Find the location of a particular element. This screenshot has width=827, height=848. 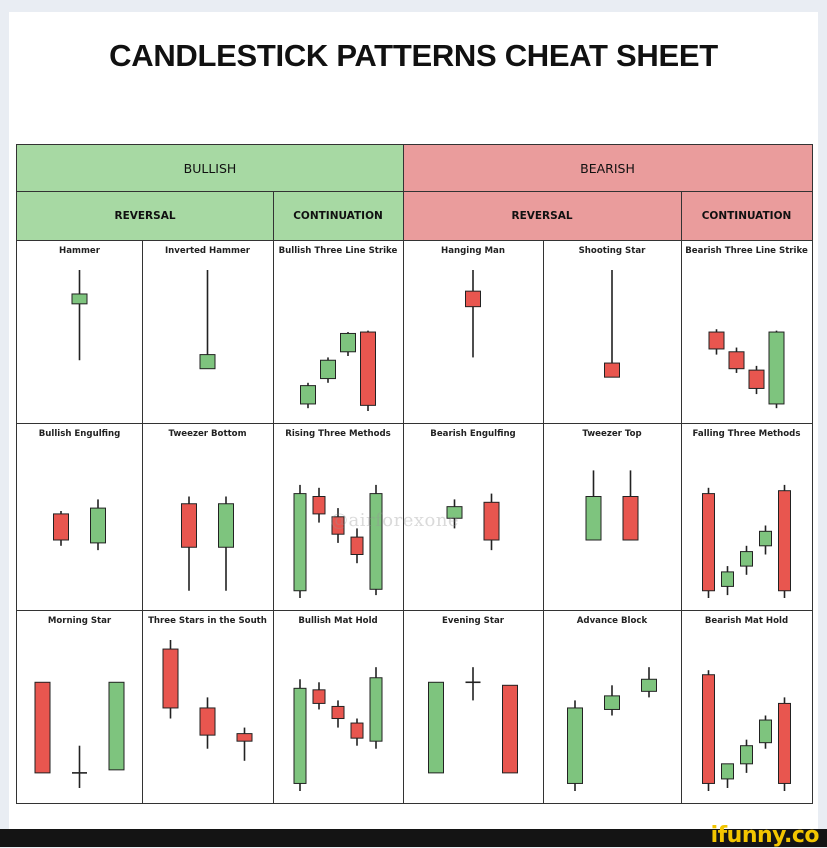

pattern-cell: Tweezer Bottom is located at coordinates (207, 516).